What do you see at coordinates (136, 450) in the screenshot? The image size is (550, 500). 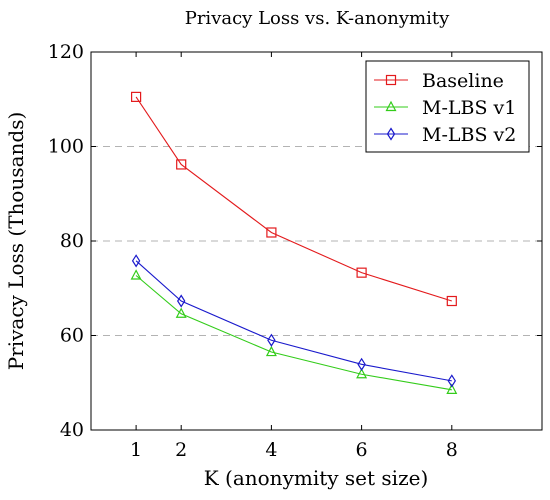 I see `x-tick-label: 1` at bounding box center [136, 450].